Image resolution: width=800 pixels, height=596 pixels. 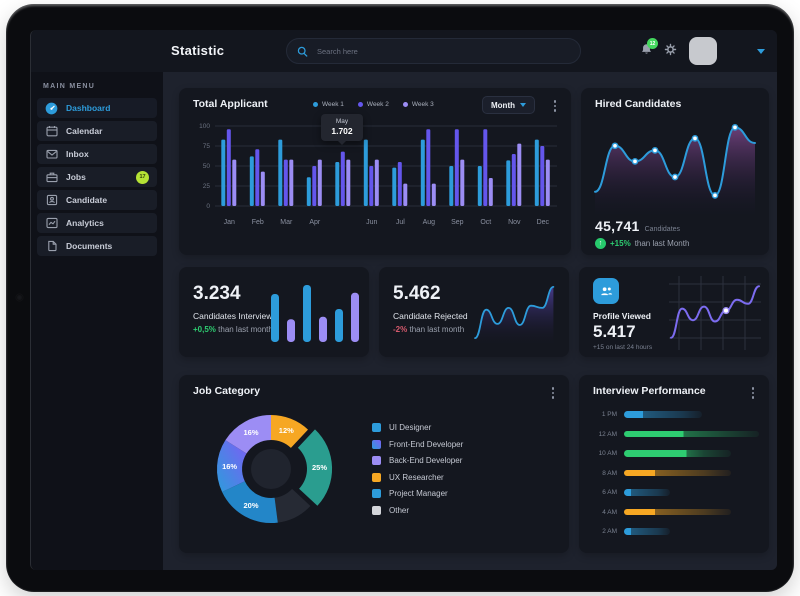 I want to click on svg-text: Mar, so click(x=286, y=222).